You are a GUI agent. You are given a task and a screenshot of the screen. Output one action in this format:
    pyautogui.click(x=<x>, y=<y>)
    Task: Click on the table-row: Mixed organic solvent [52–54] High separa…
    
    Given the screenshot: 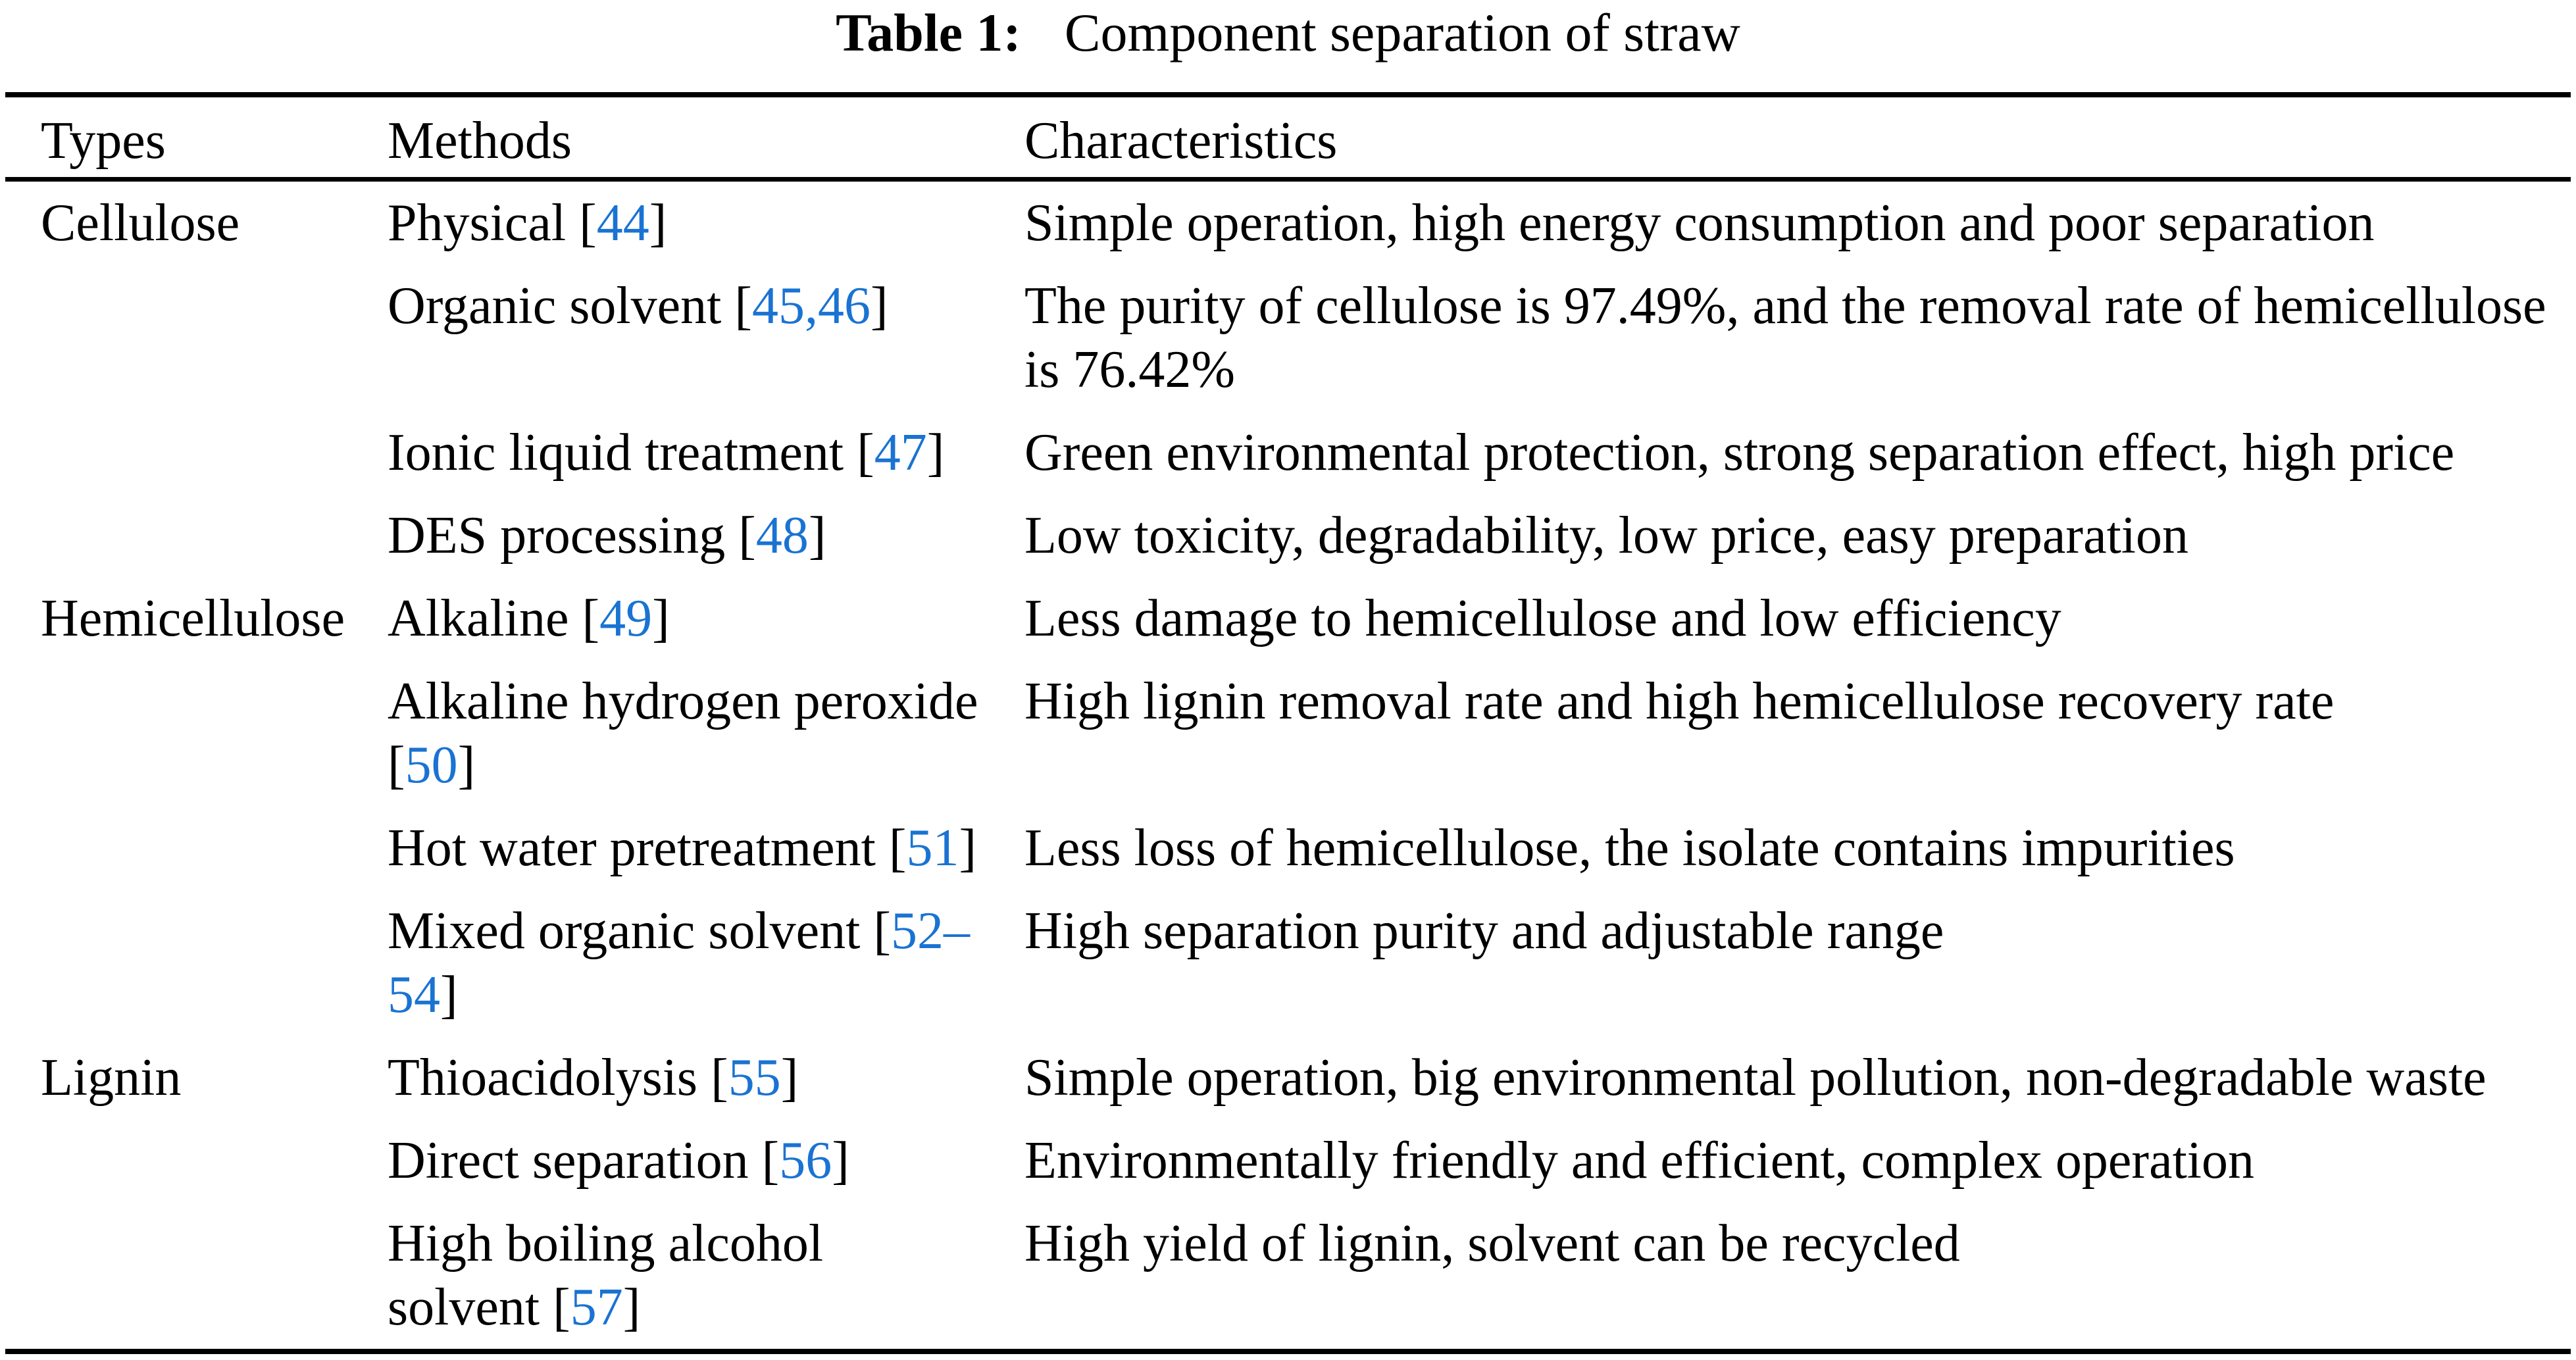 What is the action you would take?
    pyautogui.click(x=1288, y=963)
    